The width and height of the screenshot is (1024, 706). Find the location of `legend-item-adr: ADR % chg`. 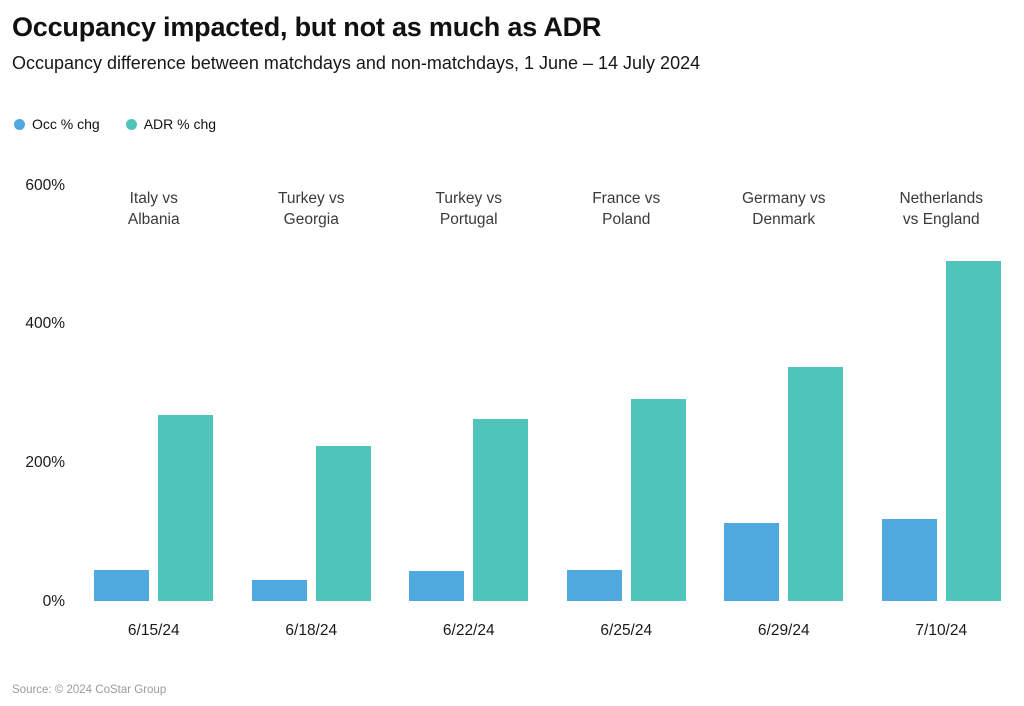

legend-item-adr: ADR % chg is located at coordinates (171, 124).